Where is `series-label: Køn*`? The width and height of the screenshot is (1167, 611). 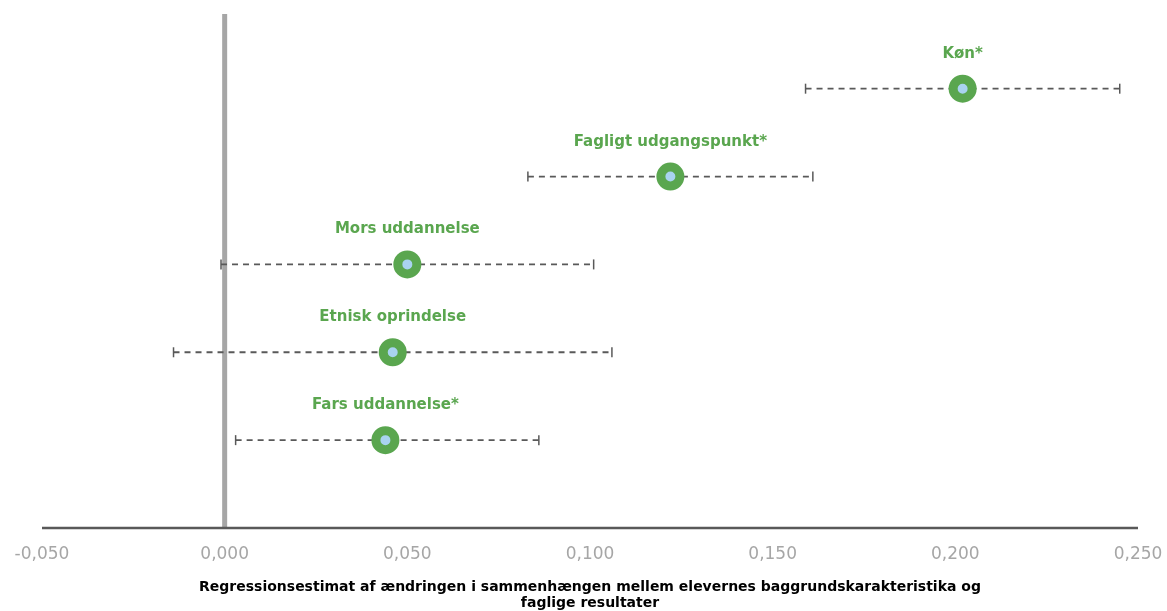 series-label: Køn* is located at coordinates (962, 52).